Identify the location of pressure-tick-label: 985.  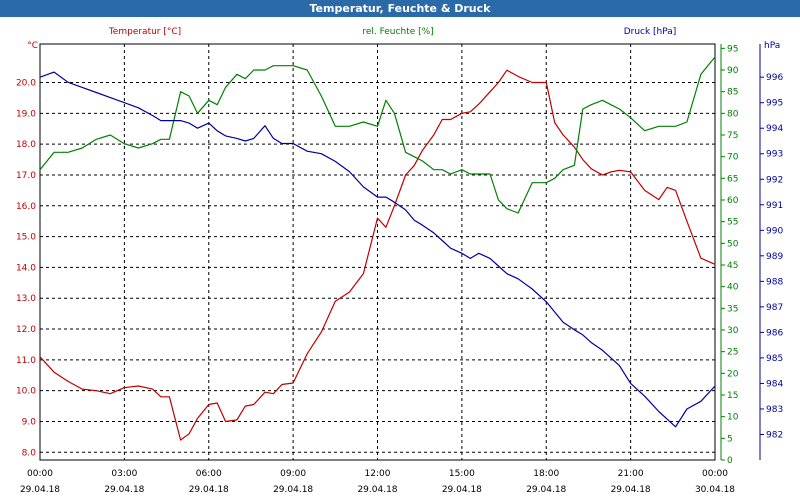
(774, 359).